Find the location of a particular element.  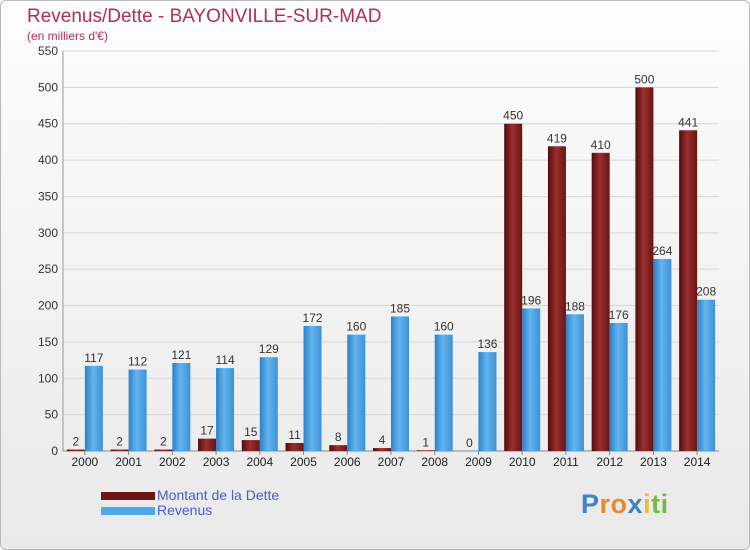

data-label-revenus-2011: 188 is located at coordinates (575, 306).